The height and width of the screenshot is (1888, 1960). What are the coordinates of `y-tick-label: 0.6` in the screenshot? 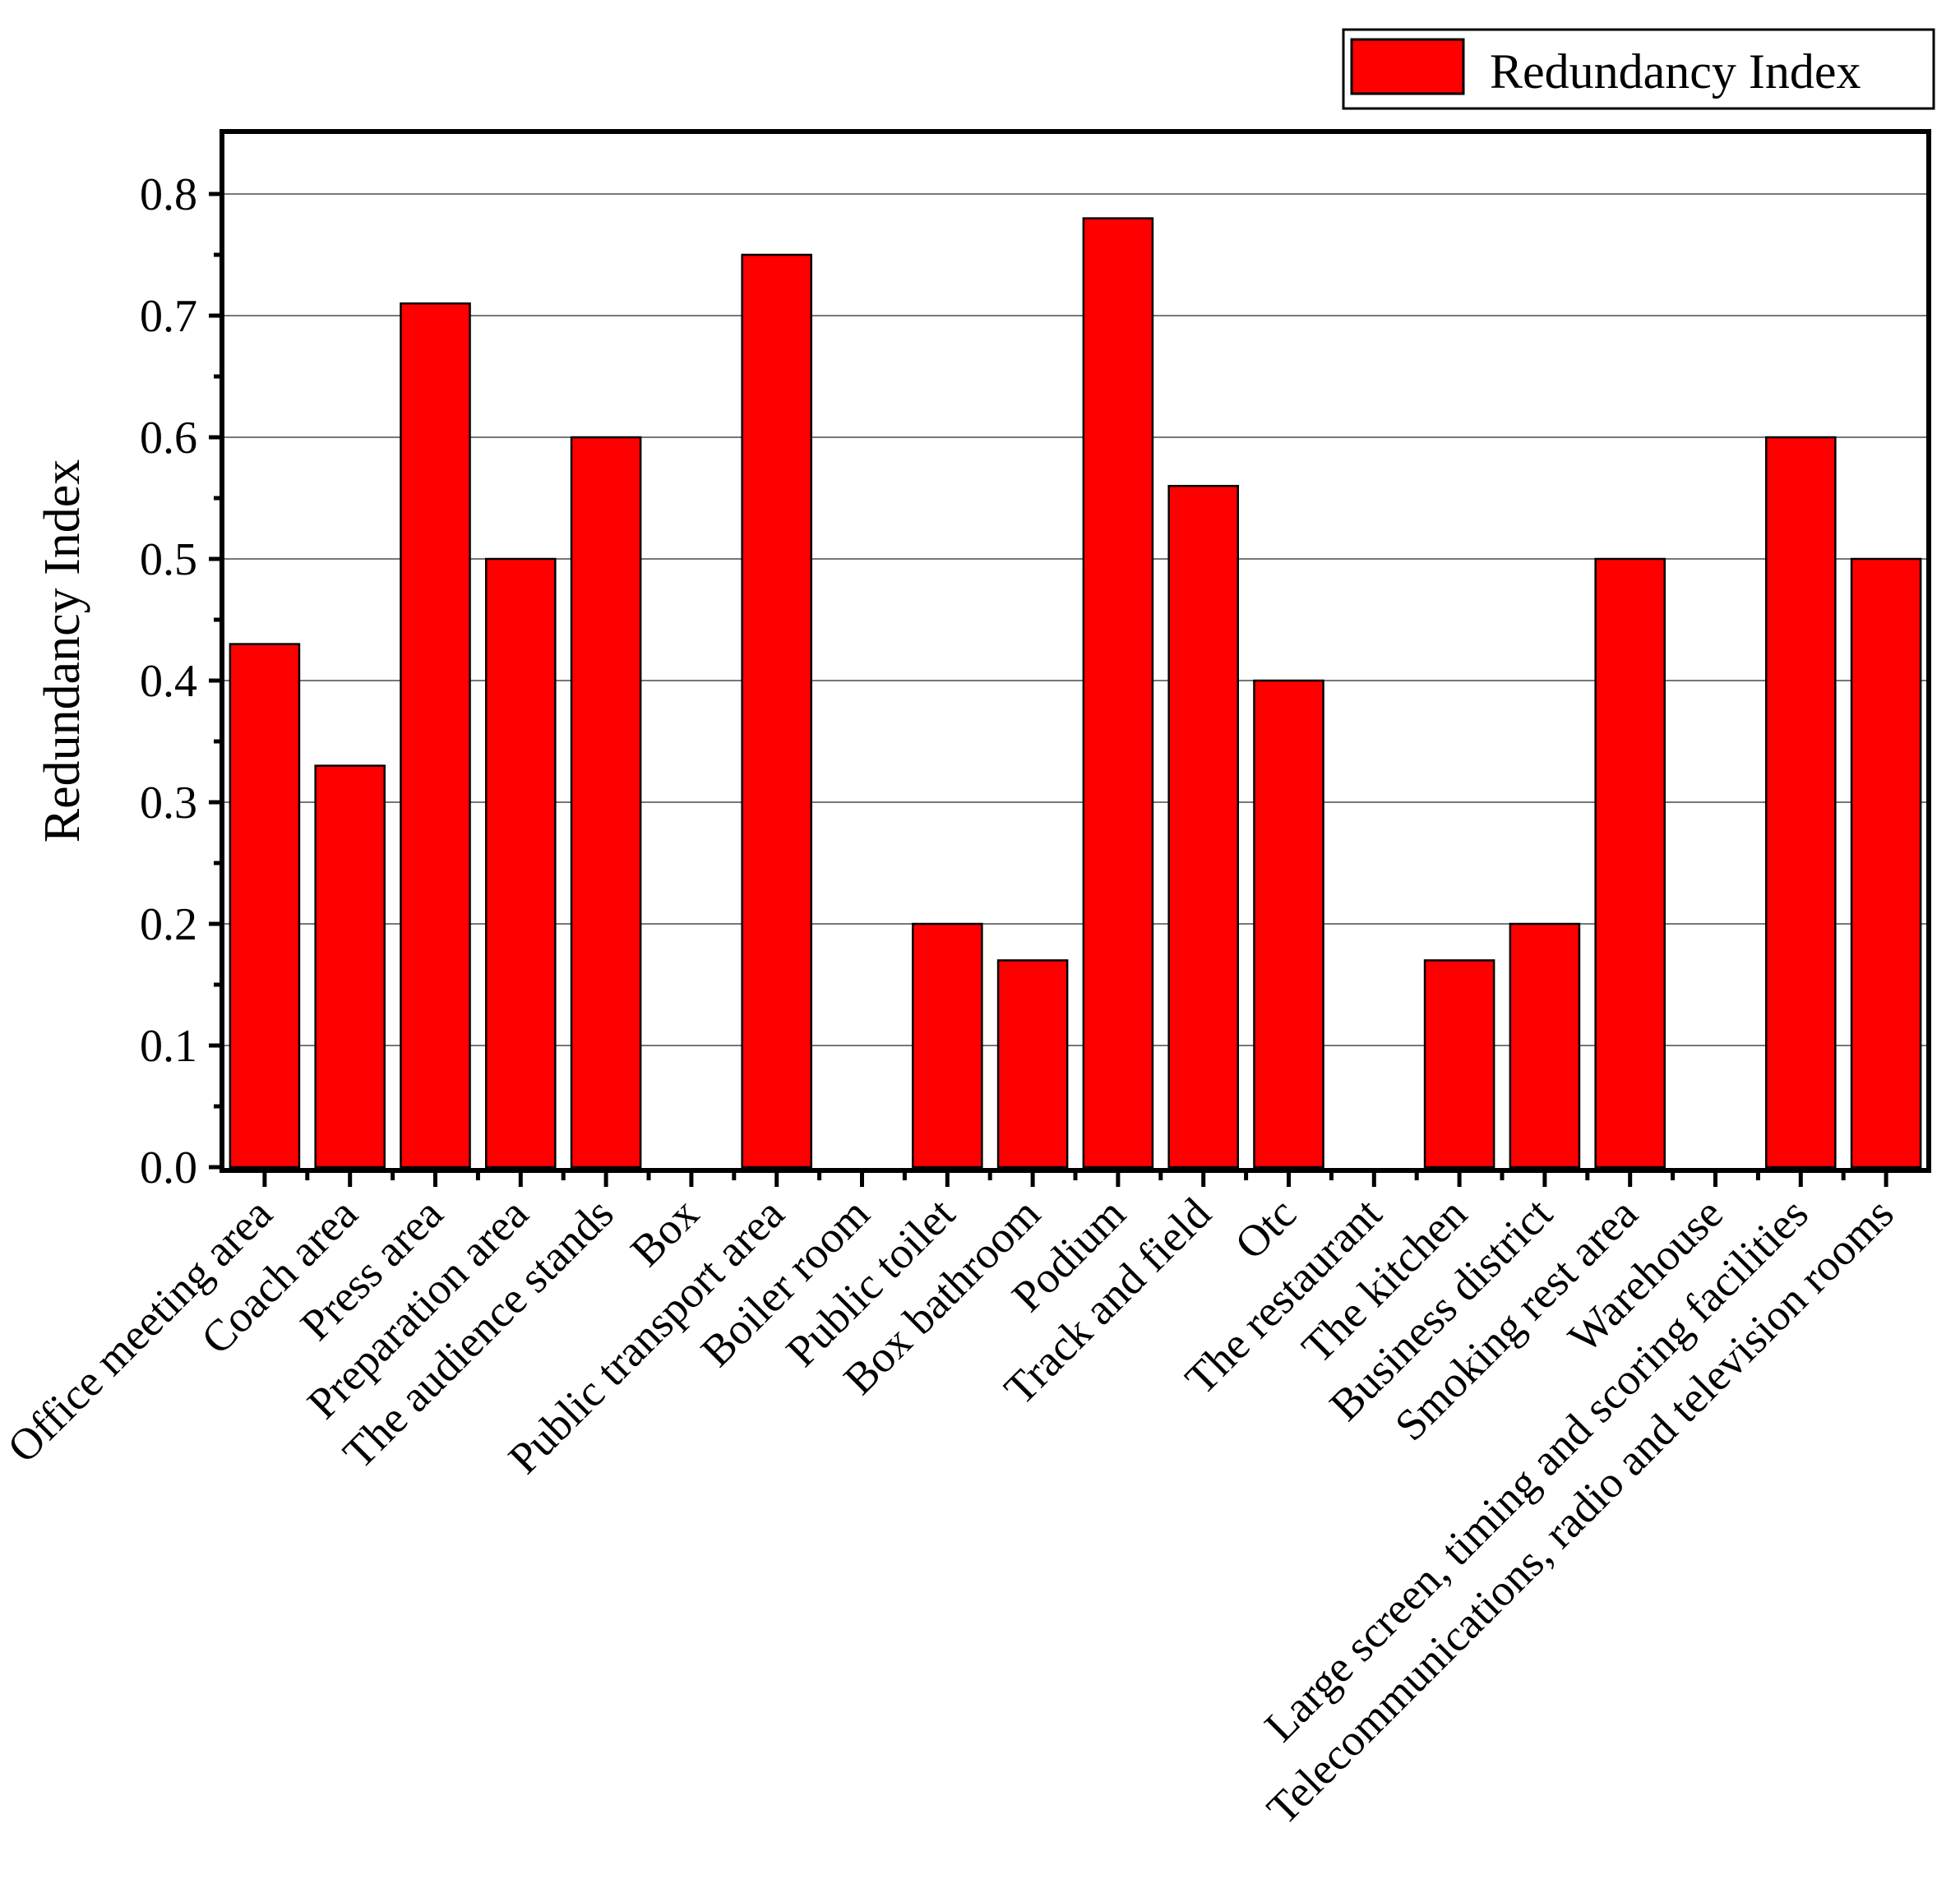 It's located at (168, 438).